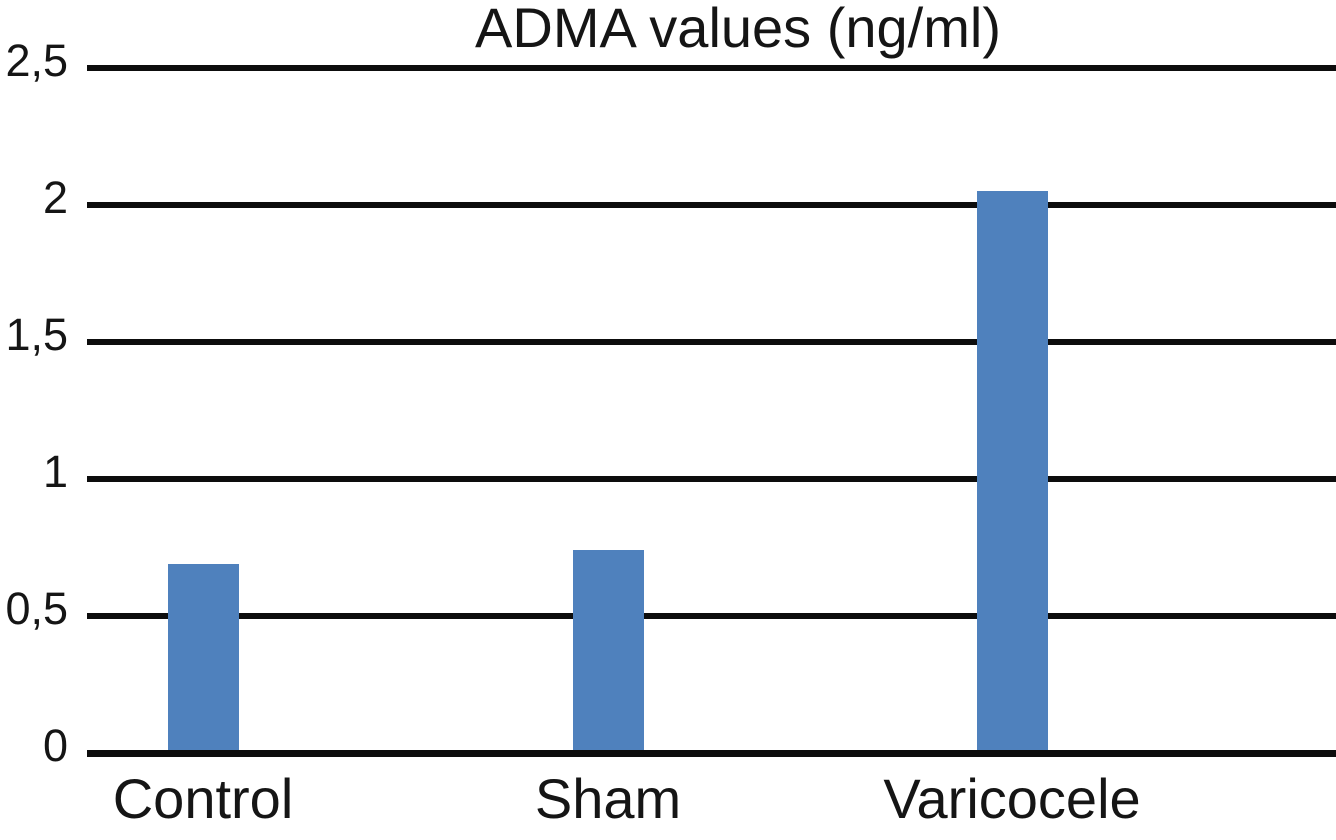  What do you see at coordinates (1012, 472) in the screenshot?
I see `bar-varicocele` at bounding box center [1012, 472].